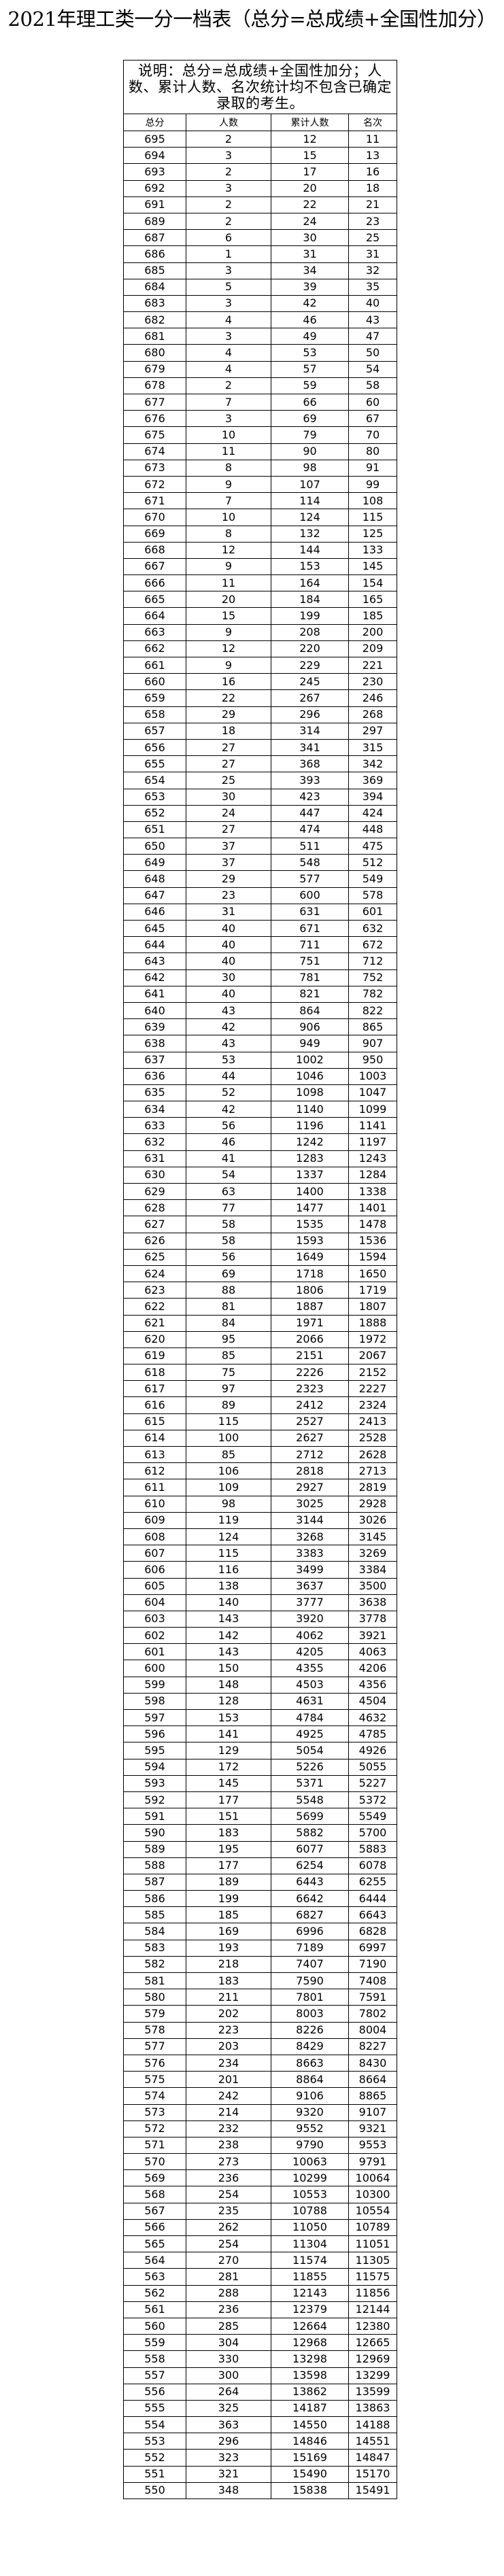 The image size is (504, 2576). What do you see at coordinates (260, 534) in the screenshot?
I see `table-row: 669 8 132 125` at bounding box center [260, 534].